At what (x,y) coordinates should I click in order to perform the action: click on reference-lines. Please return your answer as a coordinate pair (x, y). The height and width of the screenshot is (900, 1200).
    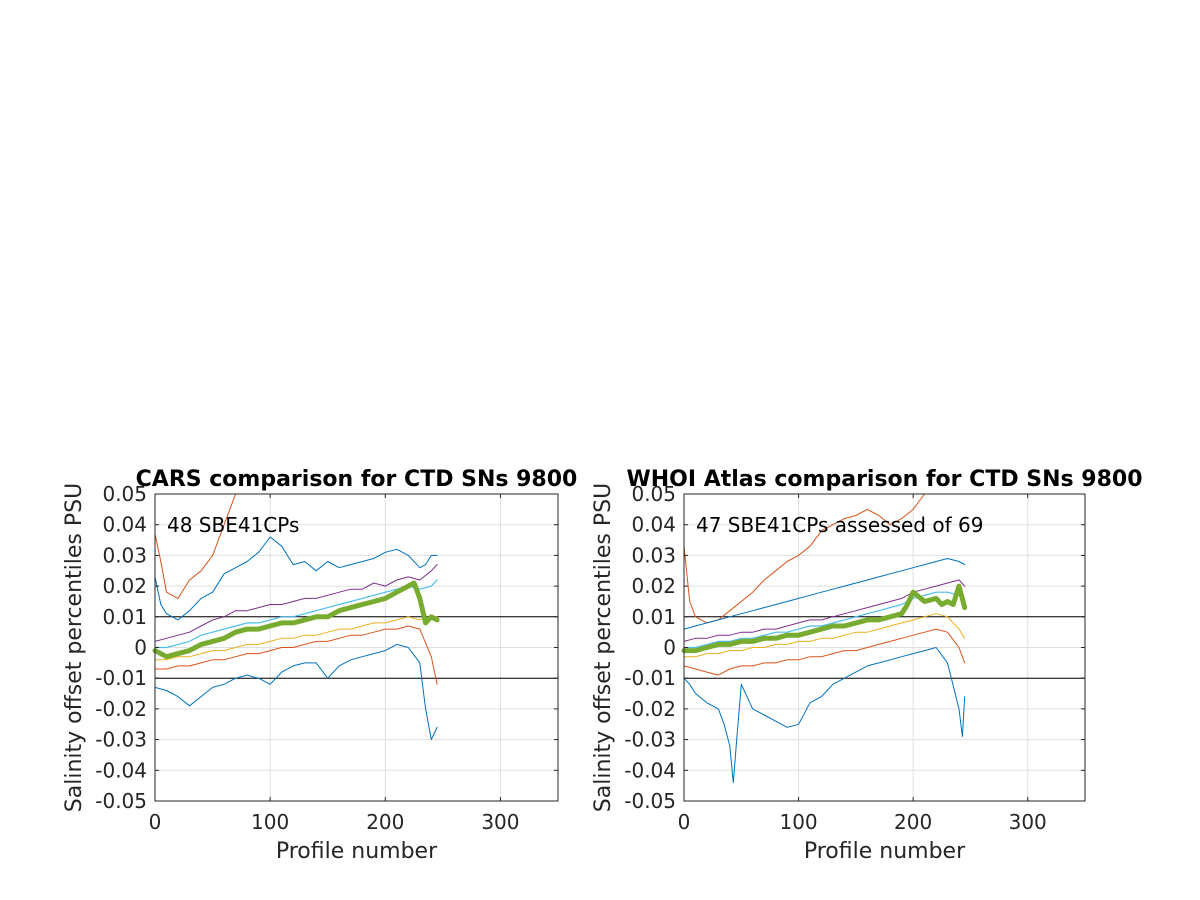
    Looking at the image, I should click on (356, 647).